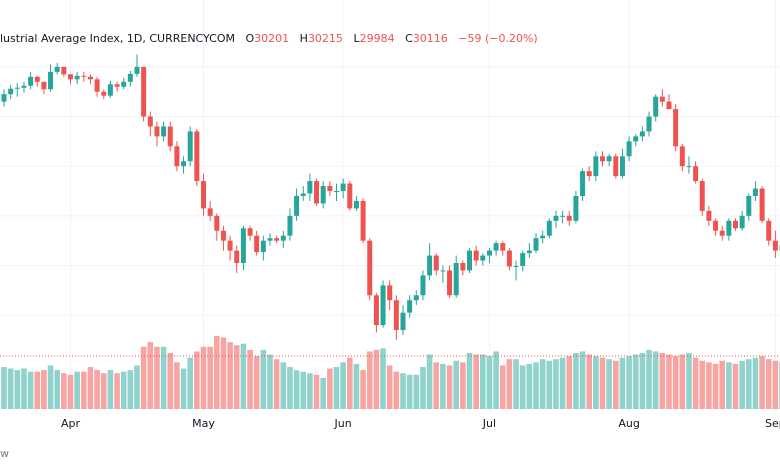  Describe the element at coordinates (494, 38) in the screenshot. I see `price-change: −59 (−0.20%)` at that location.